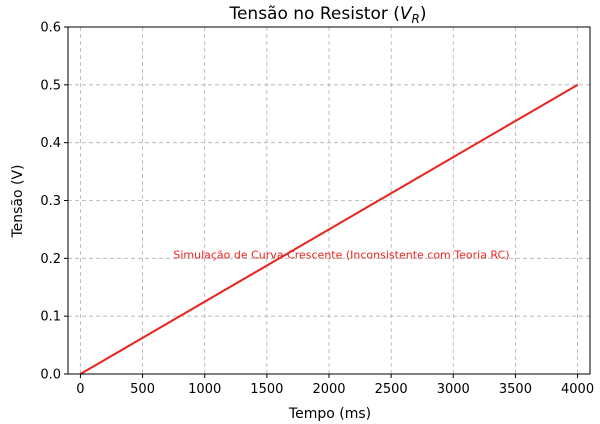  I want to click on chart-title: Tensão no Resistor (VR), so click(327, 15).